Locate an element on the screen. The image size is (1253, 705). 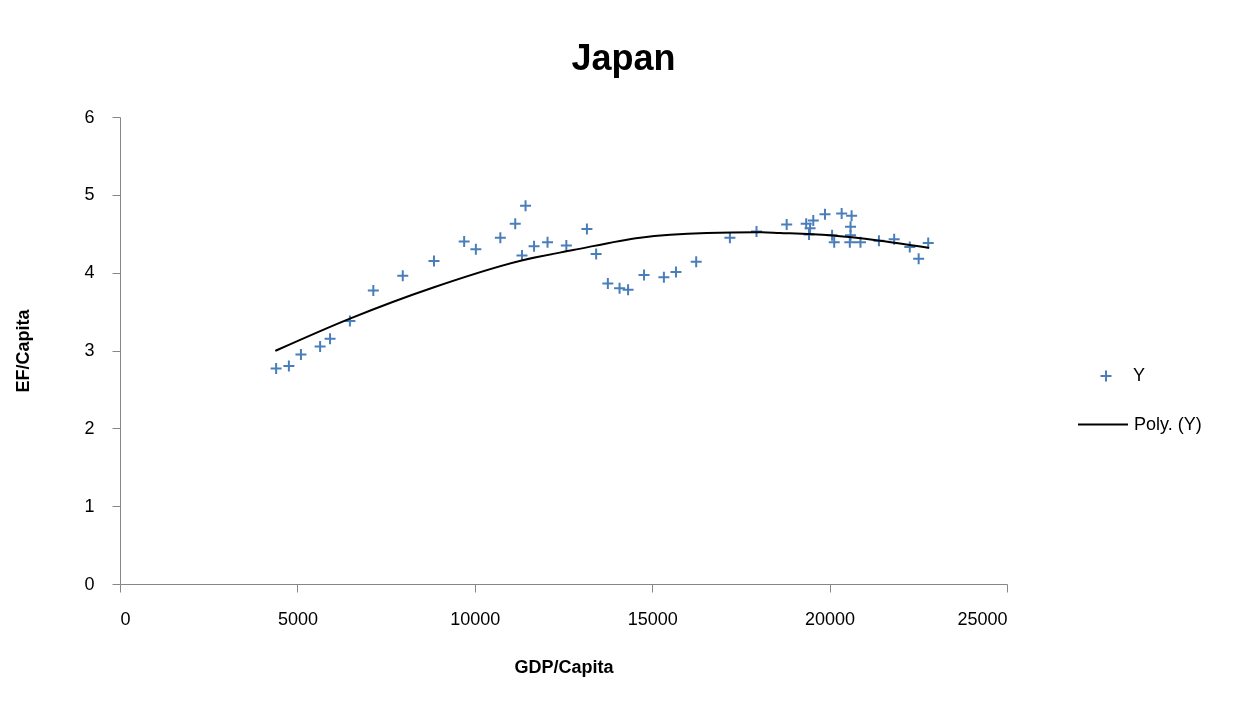
x-tick-label: 0 is located at coordinates (125, 618).